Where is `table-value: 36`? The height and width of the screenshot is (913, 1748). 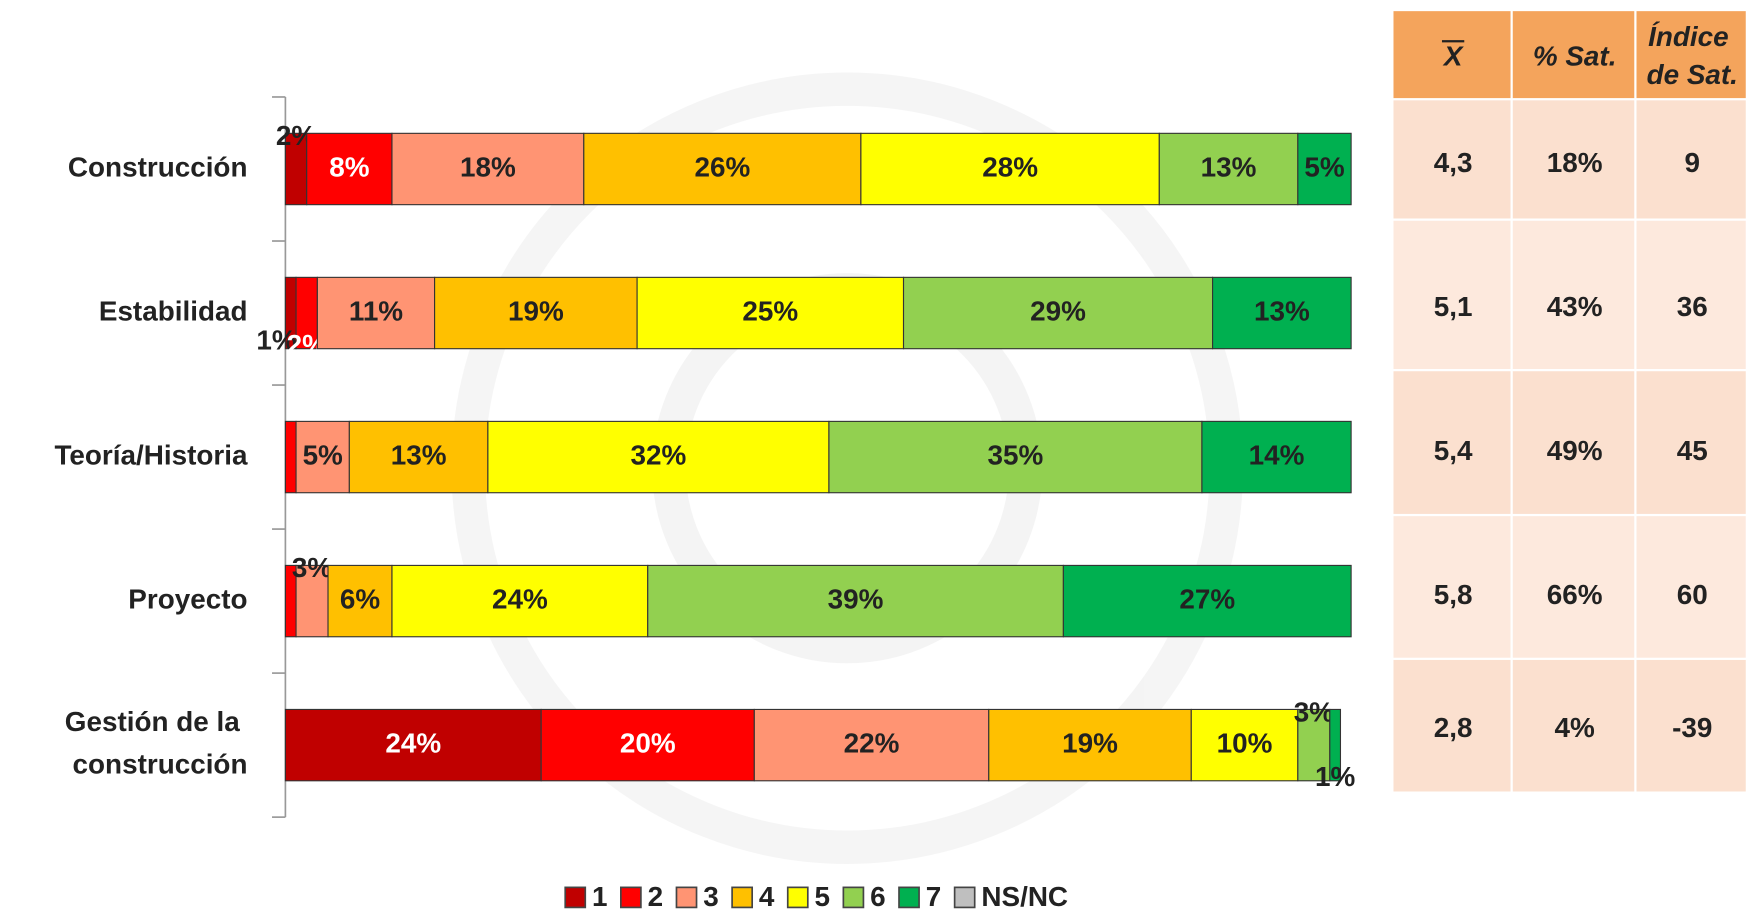 table-value: 36 is located at coordinates (1692, 306).